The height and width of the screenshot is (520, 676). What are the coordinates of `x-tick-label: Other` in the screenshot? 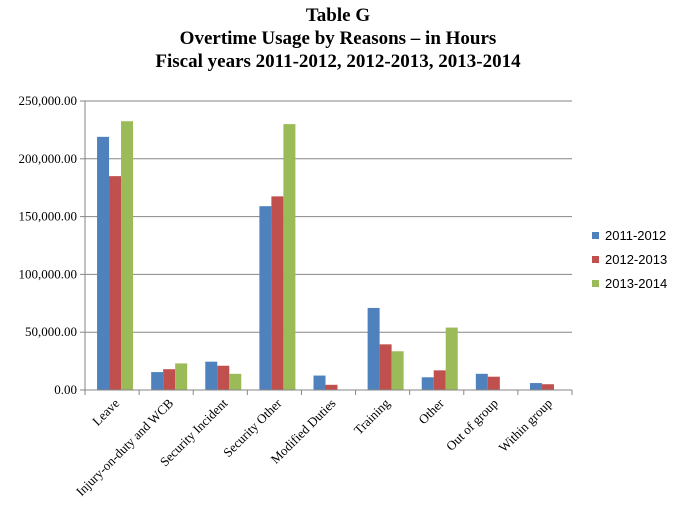 It's located at (431, 411).